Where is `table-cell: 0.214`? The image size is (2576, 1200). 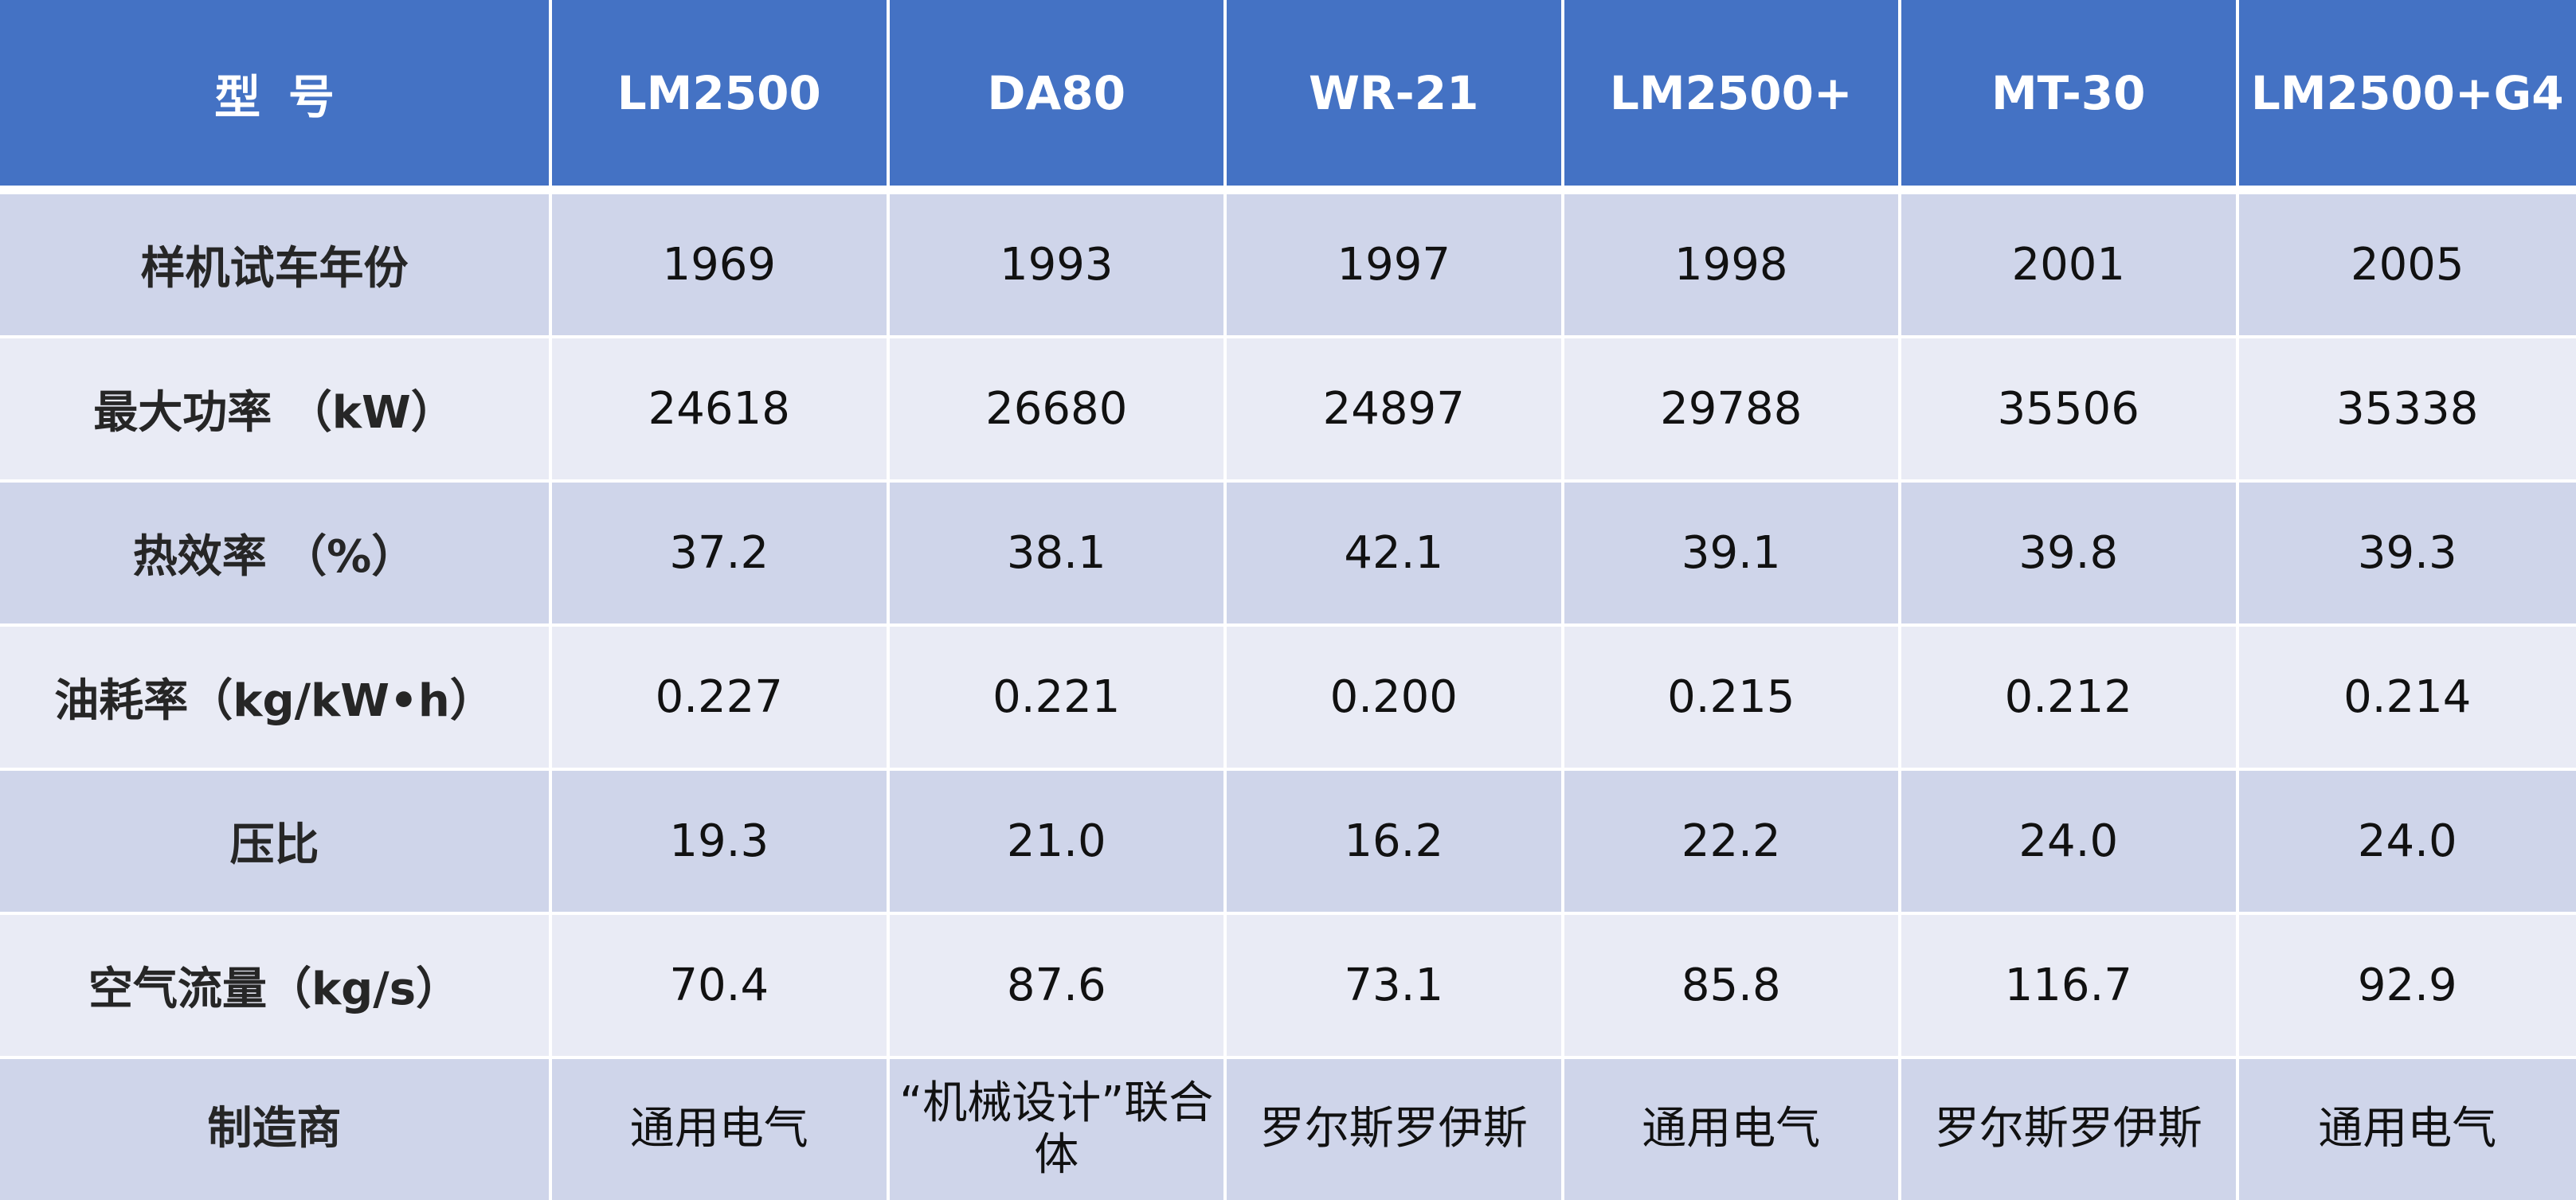
table-cell: 0.214 is located at coordinates (2407, 699).